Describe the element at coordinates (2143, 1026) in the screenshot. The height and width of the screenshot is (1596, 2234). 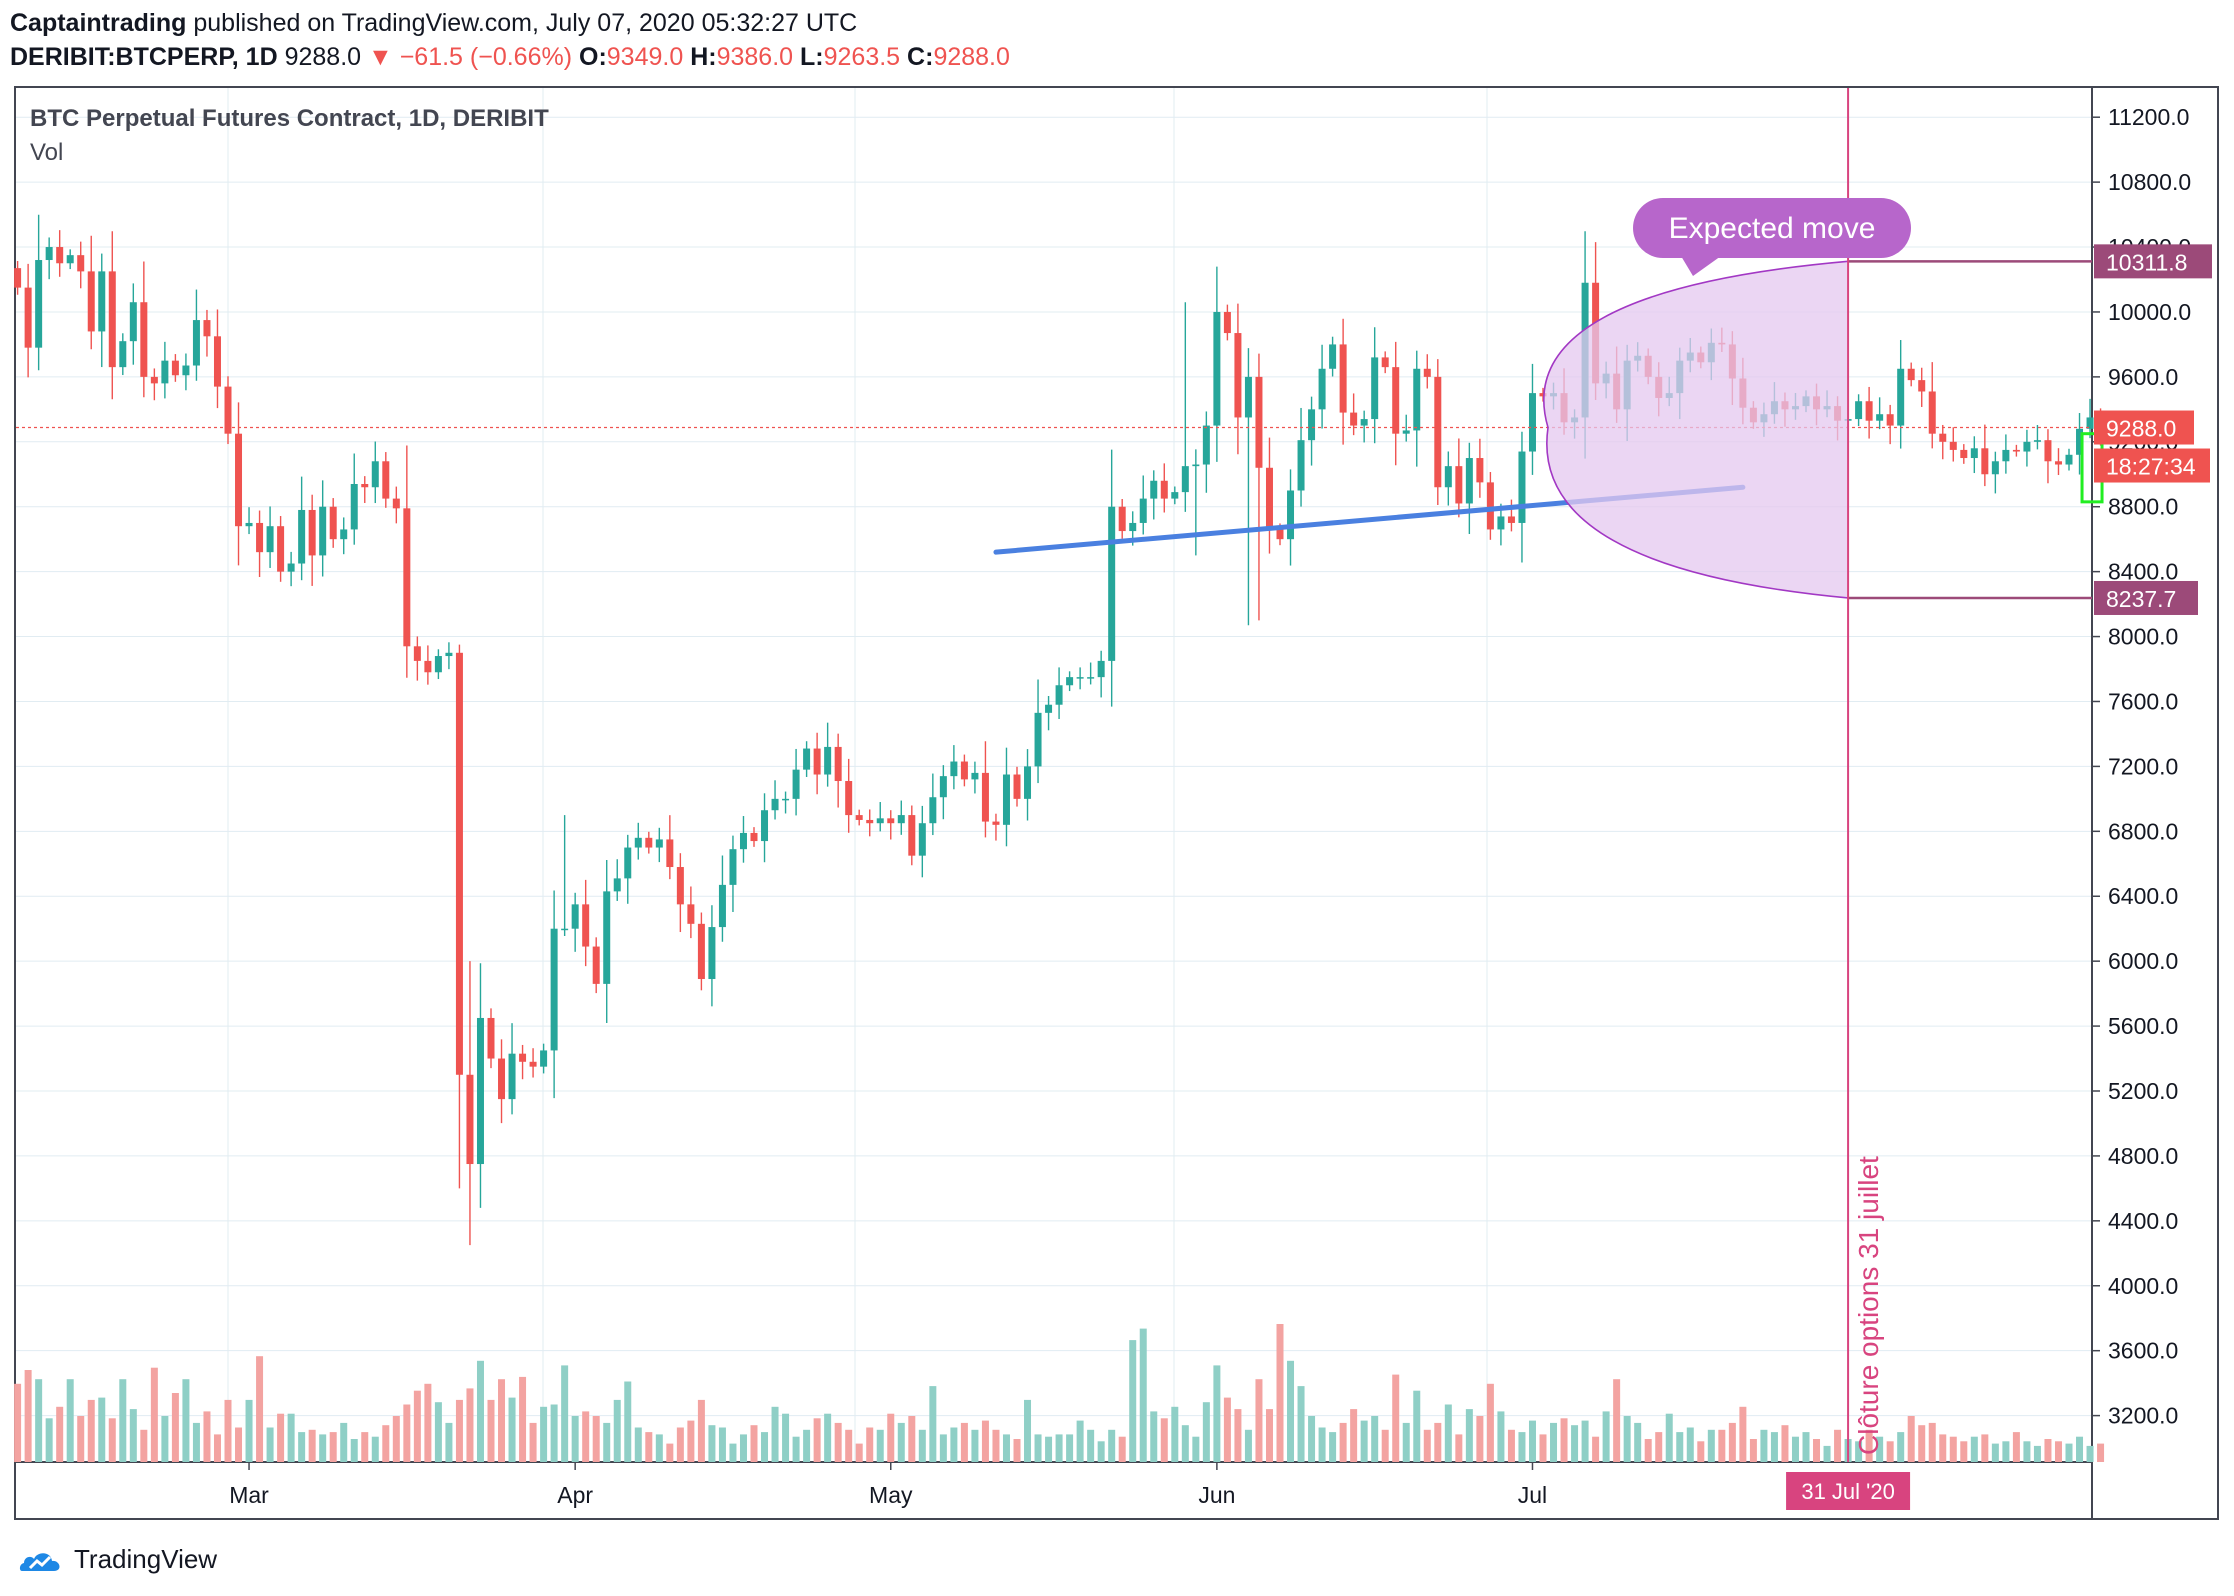
I see `y-tick-label: 5600.0` at that location.